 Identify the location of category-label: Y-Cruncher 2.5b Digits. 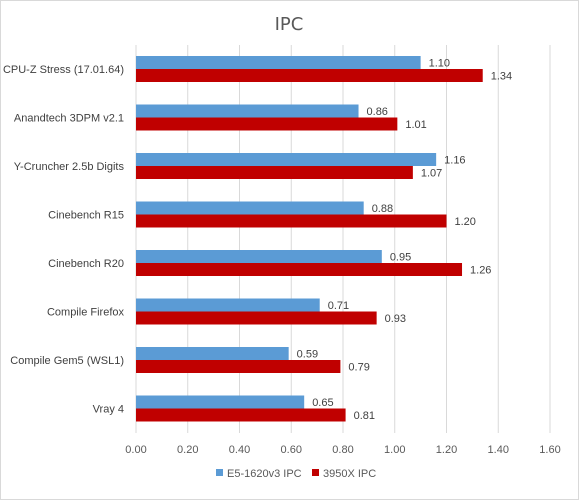
(69, 167).